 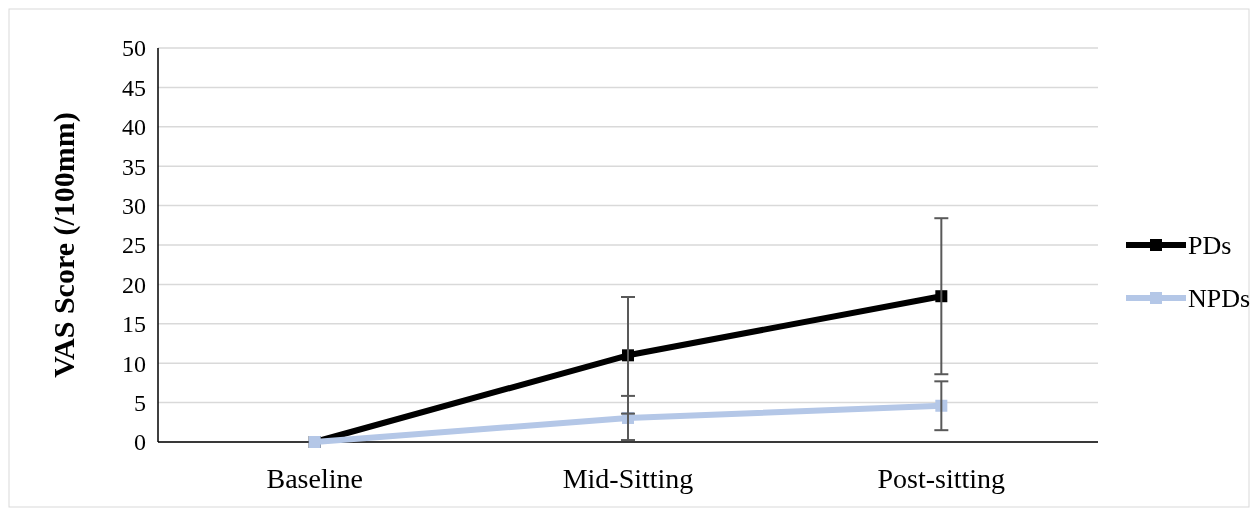 What do you see at coordinates (134, 166) in the screenshot?
I see `y-tick-label: 35` at bounding box center [134, 166].